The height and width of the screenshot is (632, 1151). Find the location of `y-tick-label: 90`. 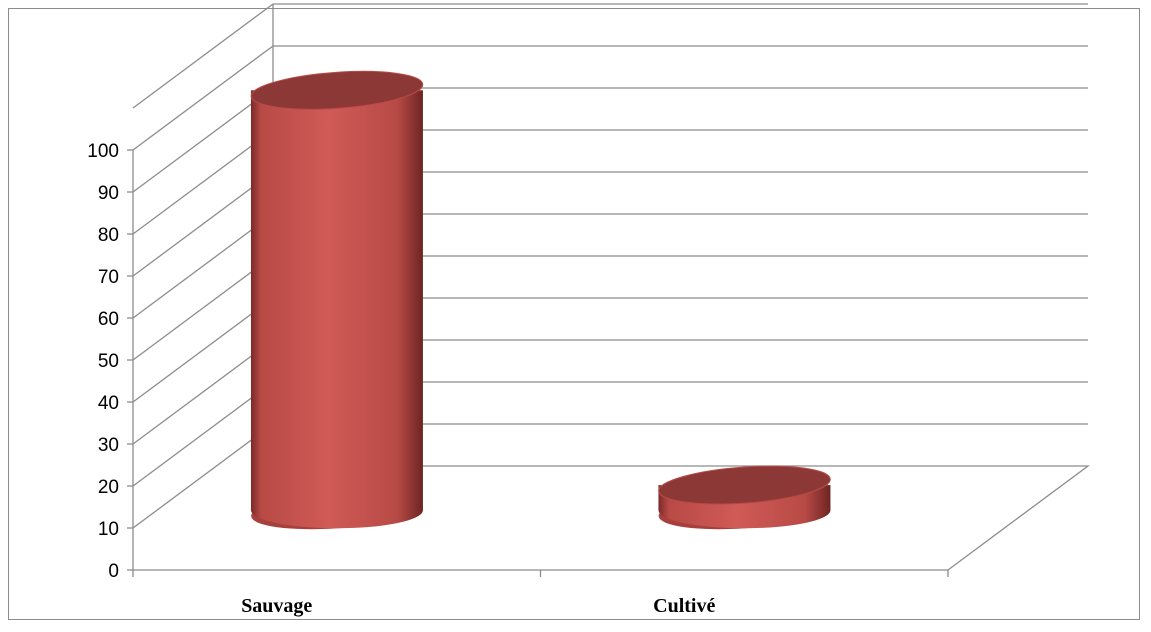

y-tick-label: 90 is located at coordinates (108, 193).